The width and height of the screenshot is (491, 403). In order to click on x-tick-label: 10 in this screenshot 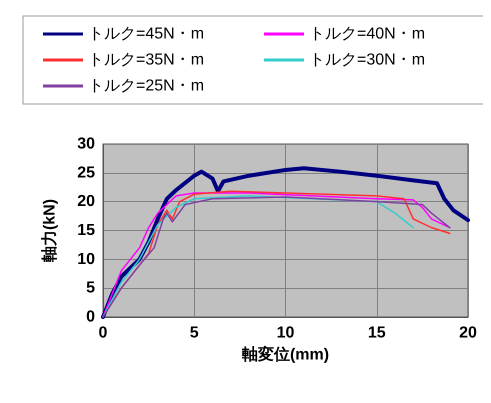, I will do `click(285, 333)`.